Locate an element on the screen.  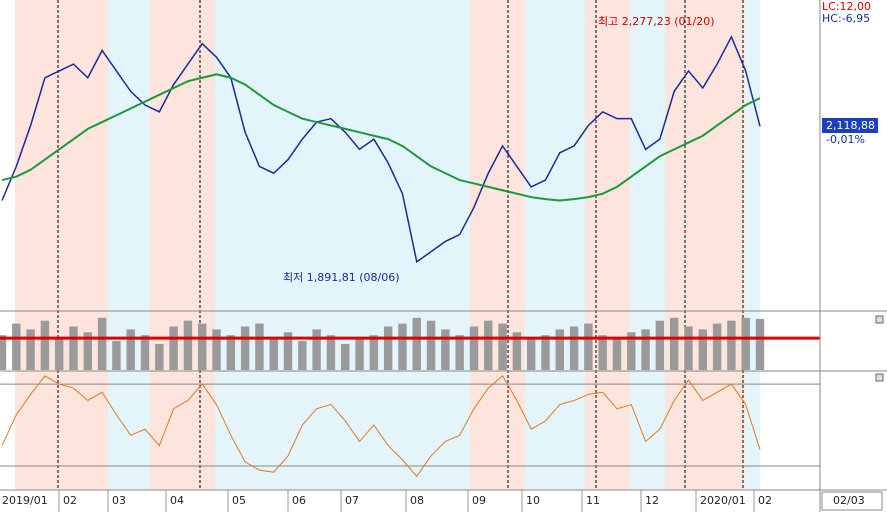
cursor-date: 02/03 is located at coordinates (849, 500).